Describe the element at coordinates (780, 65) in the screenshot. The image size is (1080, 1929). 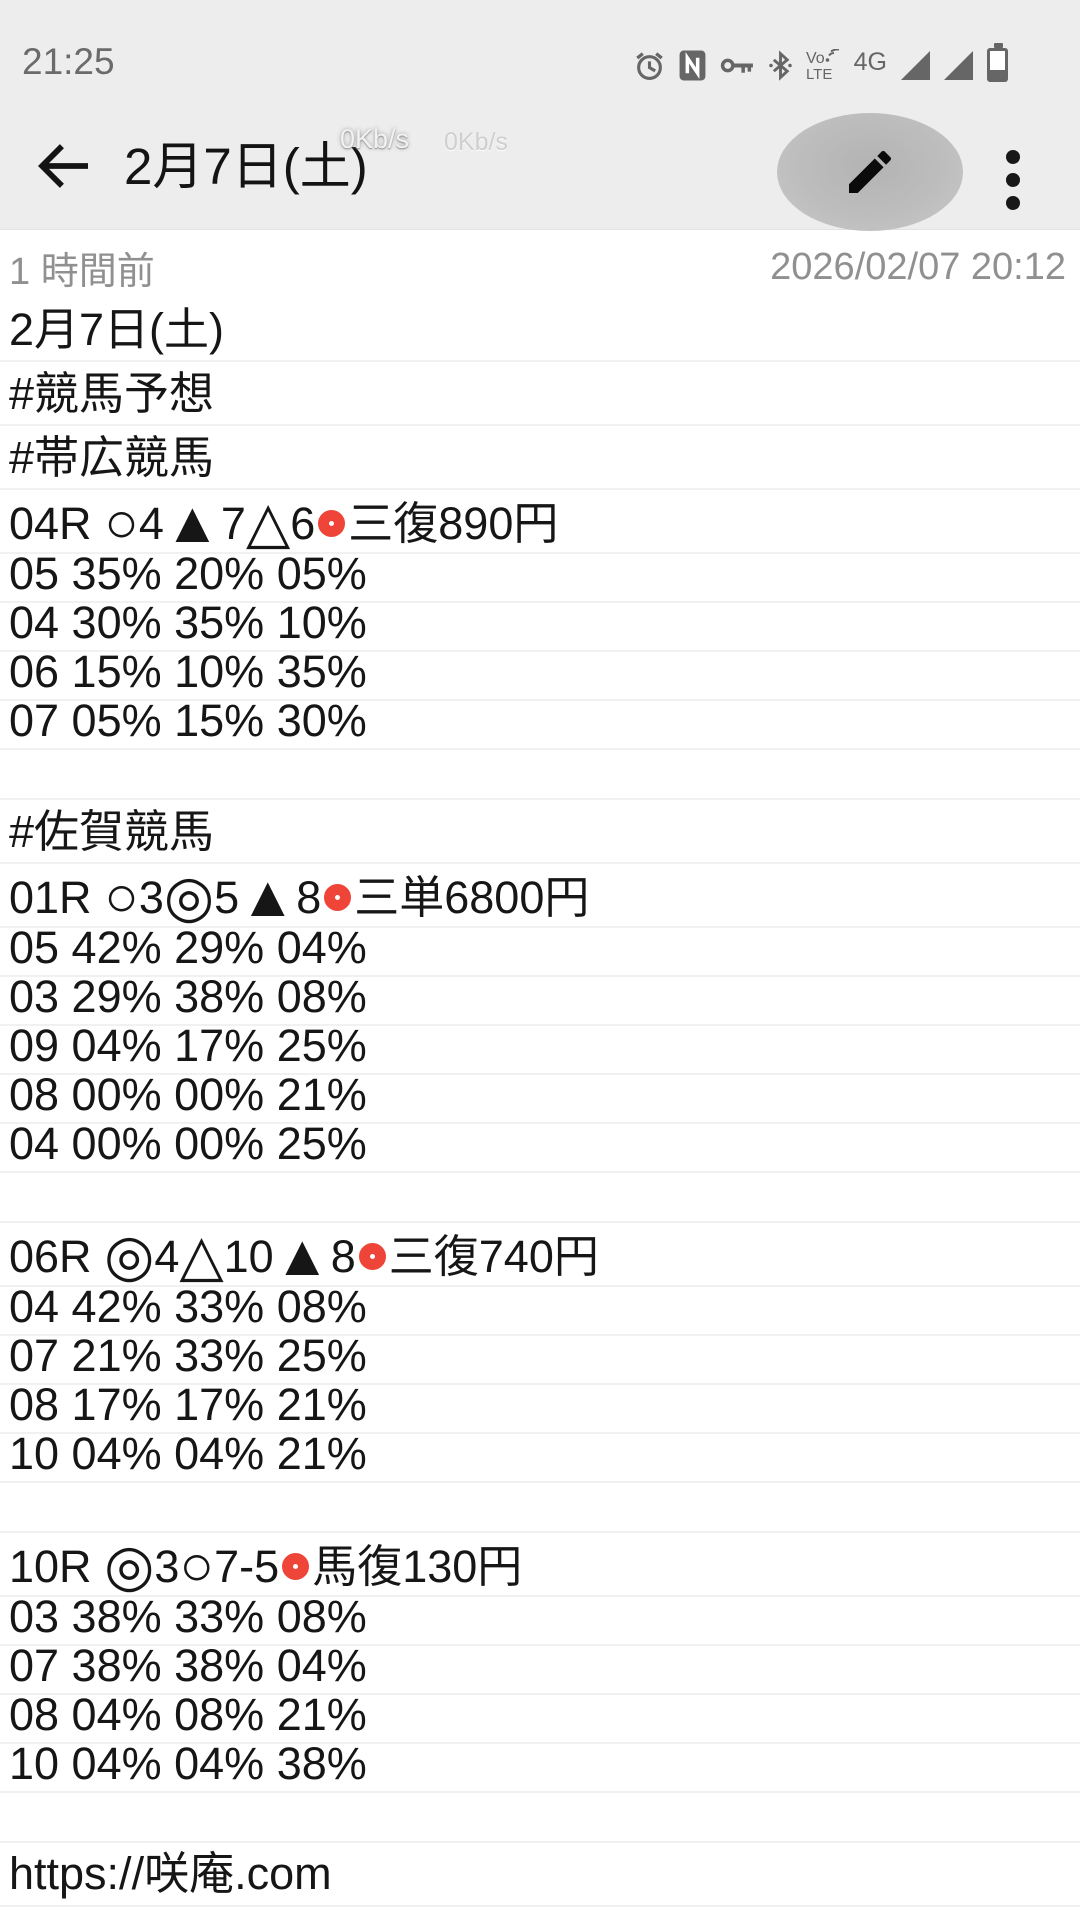
I see `bluetooth-icon` at that location.